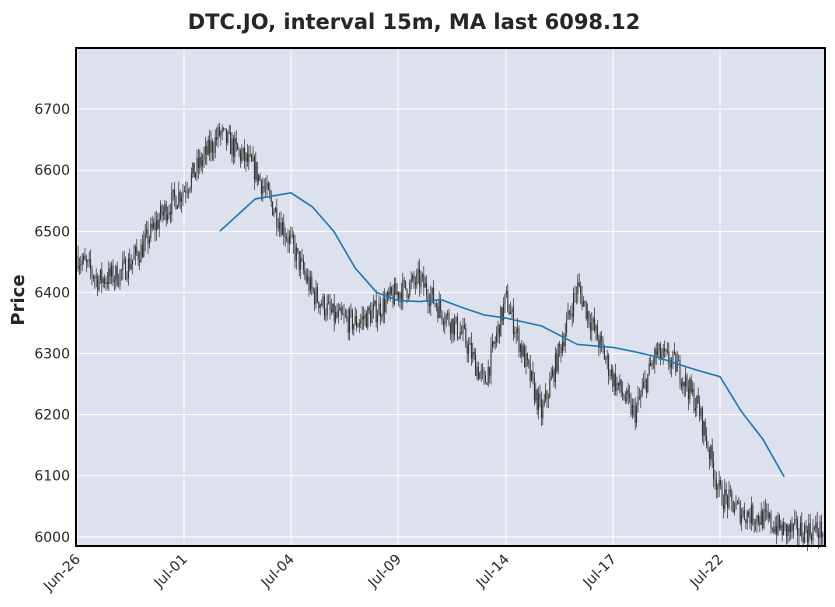 The width and height of the screenshot is (835, 607). I want to click on y-tick-label: 6500, so click(52, 232).